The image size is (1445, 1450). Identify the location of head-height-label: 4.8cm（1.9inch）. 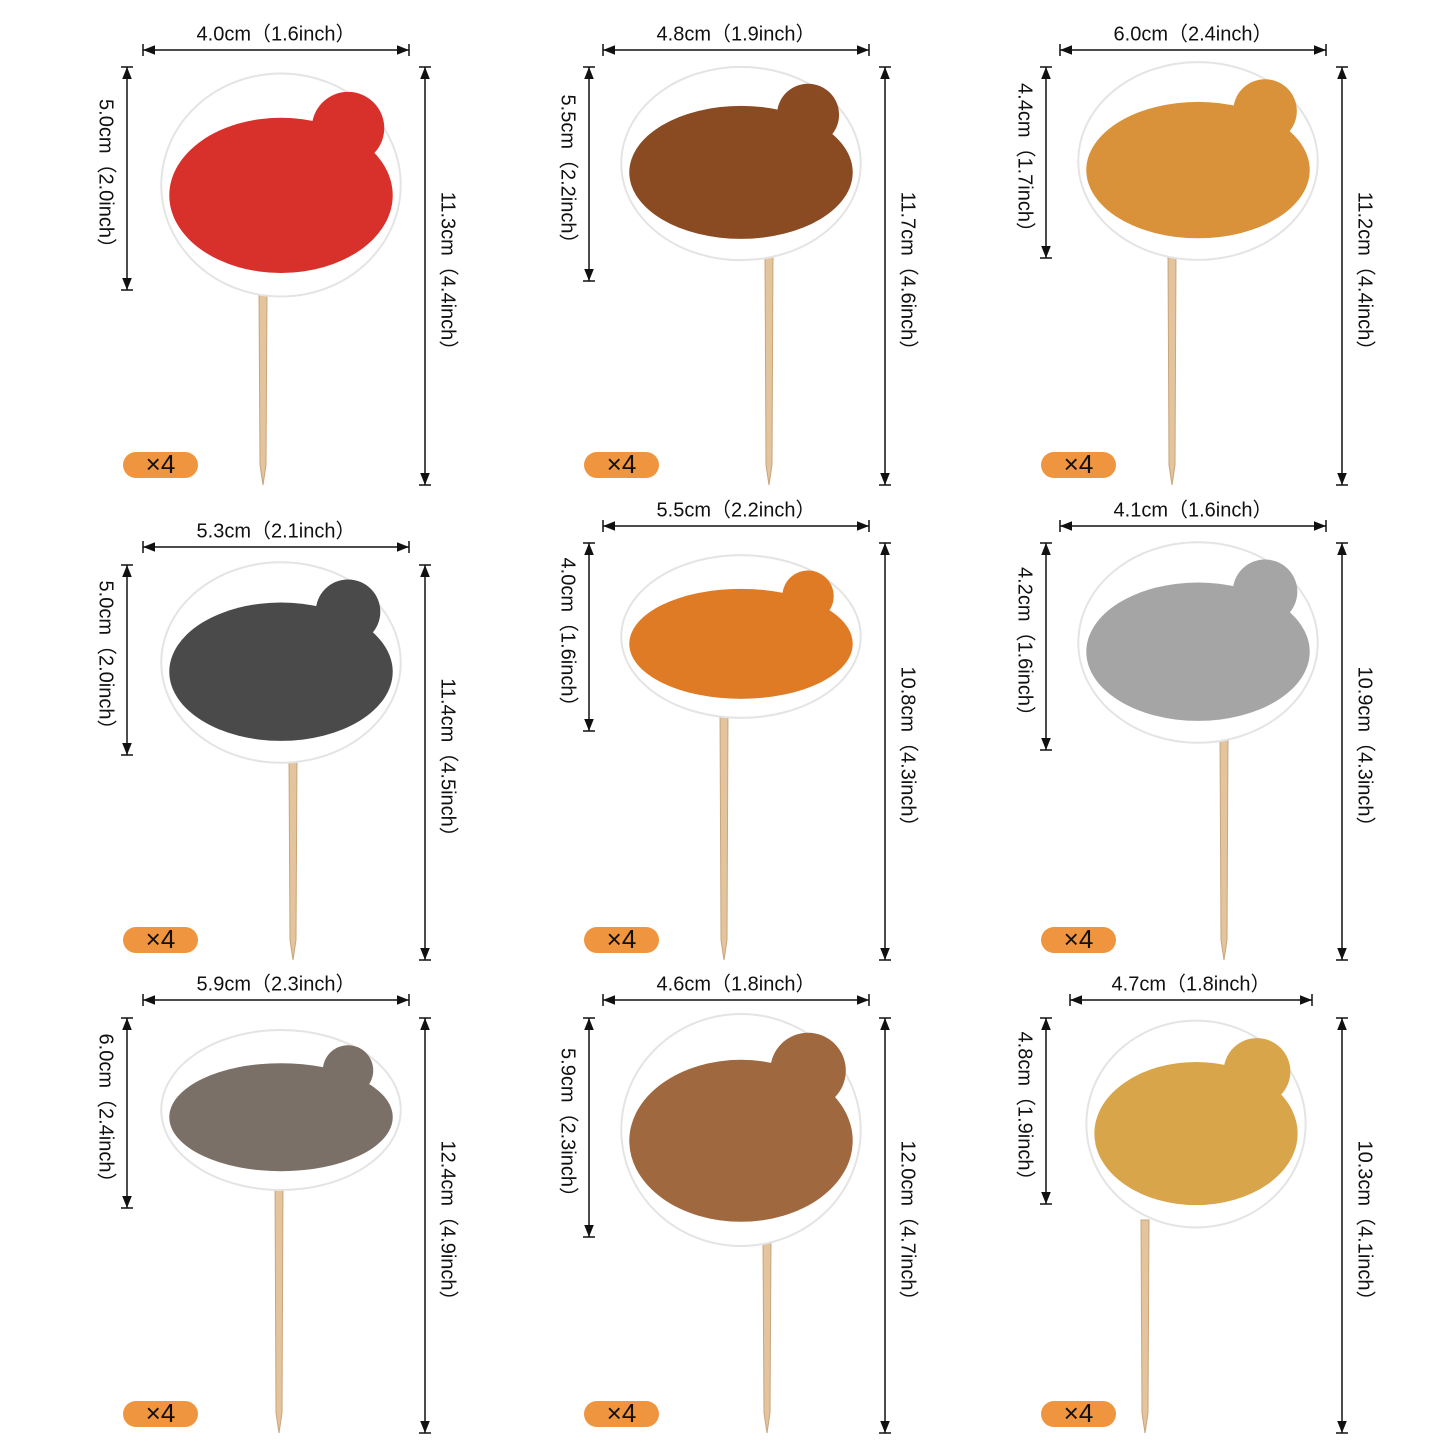
(1025, 1111).